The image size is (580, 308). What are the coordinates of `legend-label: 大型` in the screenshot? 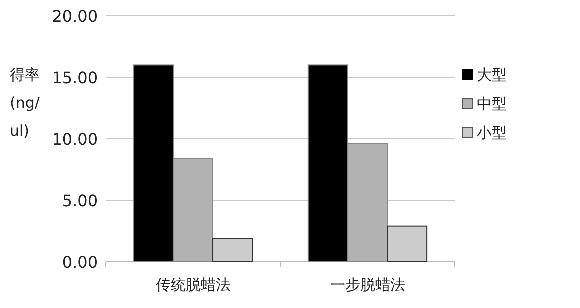 It's located at (492, 75).